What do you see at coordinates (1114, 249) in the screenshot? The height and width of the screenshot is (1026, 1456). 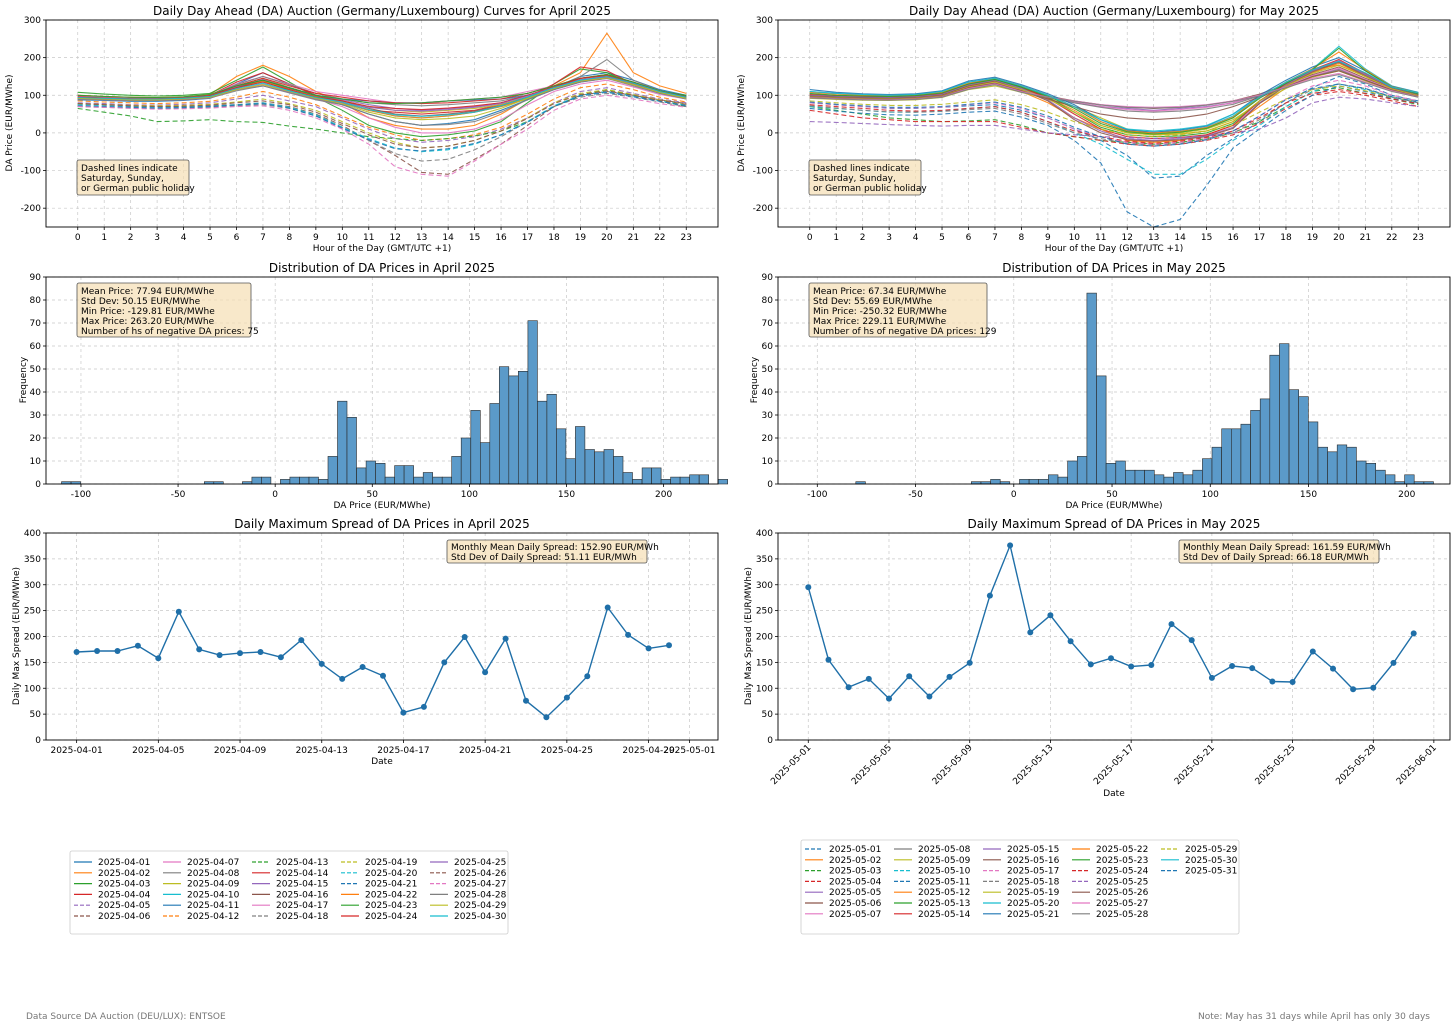 I see `may-curves-xlabel: Hour of the Day (GMT/UTC +1)` at bounding box center [1114, 249].